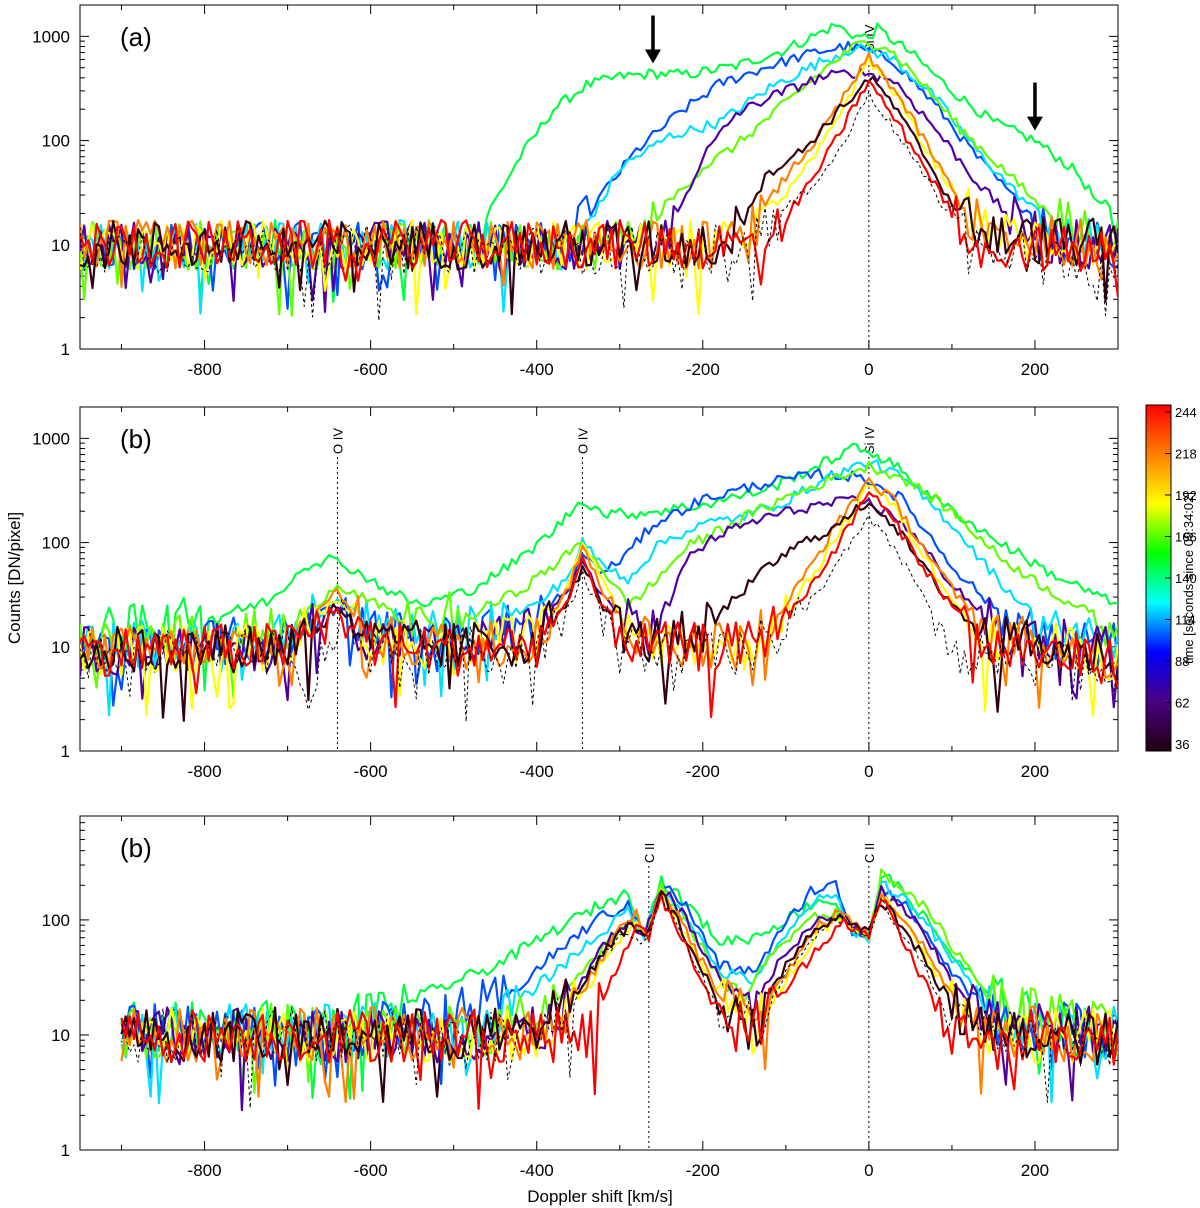 The image size is (1200, 1208). Describe the element at coordinates (1182, 744) in the screenshot. I see `colorbar-tick-label: 36` at that location.